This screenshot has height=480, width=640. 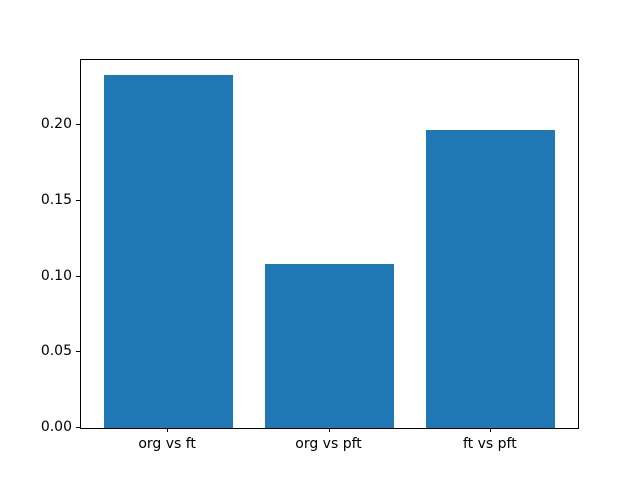 I want to click on bar-ft-vs-pft, so click(x=491, y=278).